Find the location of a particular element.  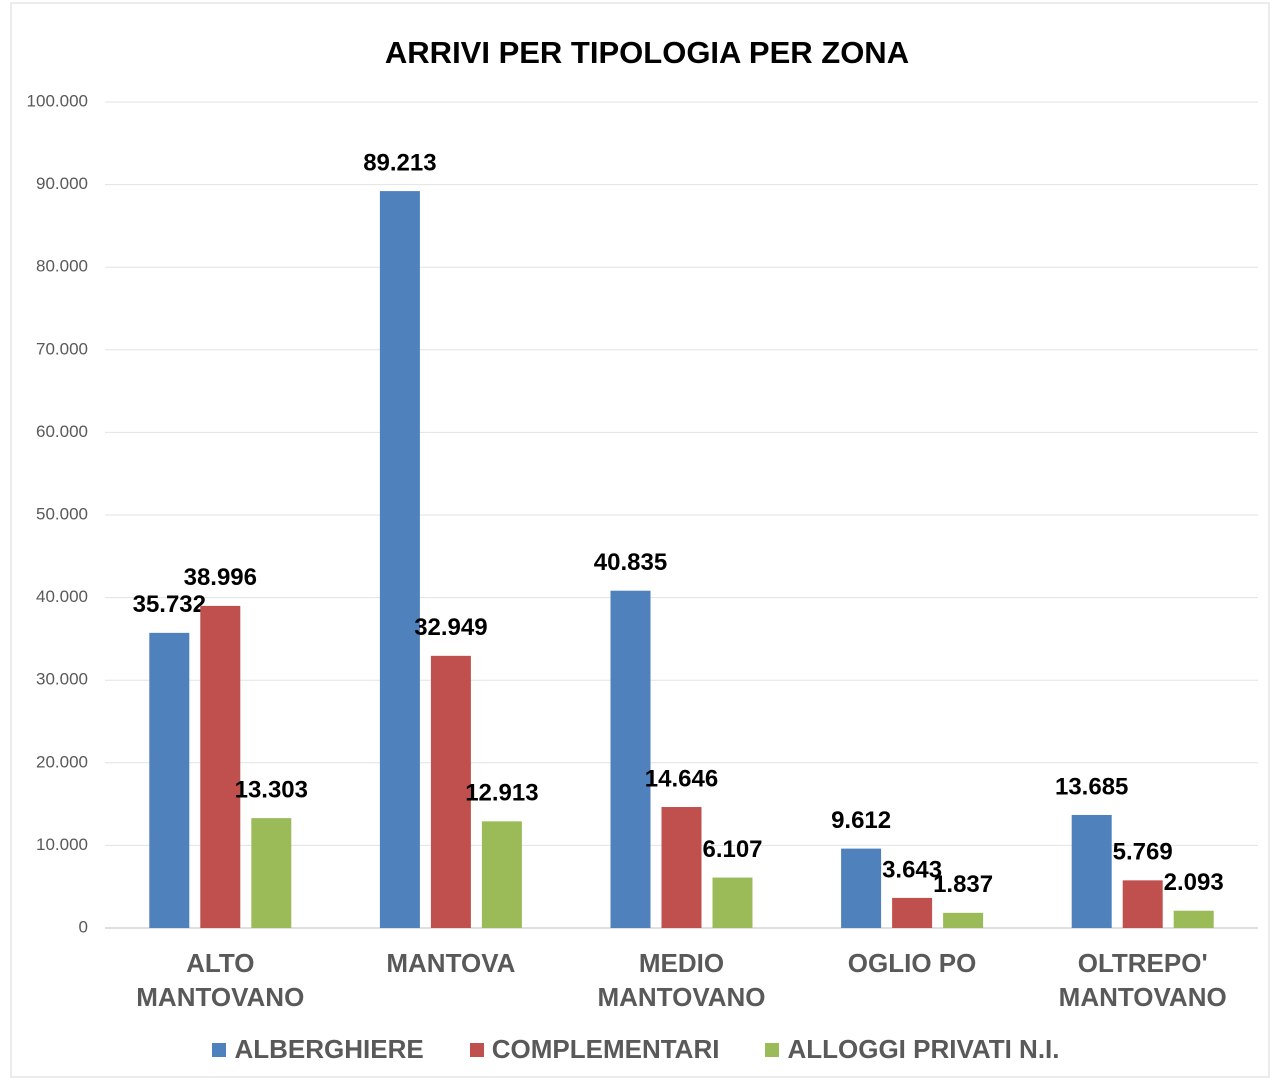

value-label: 40.835 is located at coordinates (630, 562).